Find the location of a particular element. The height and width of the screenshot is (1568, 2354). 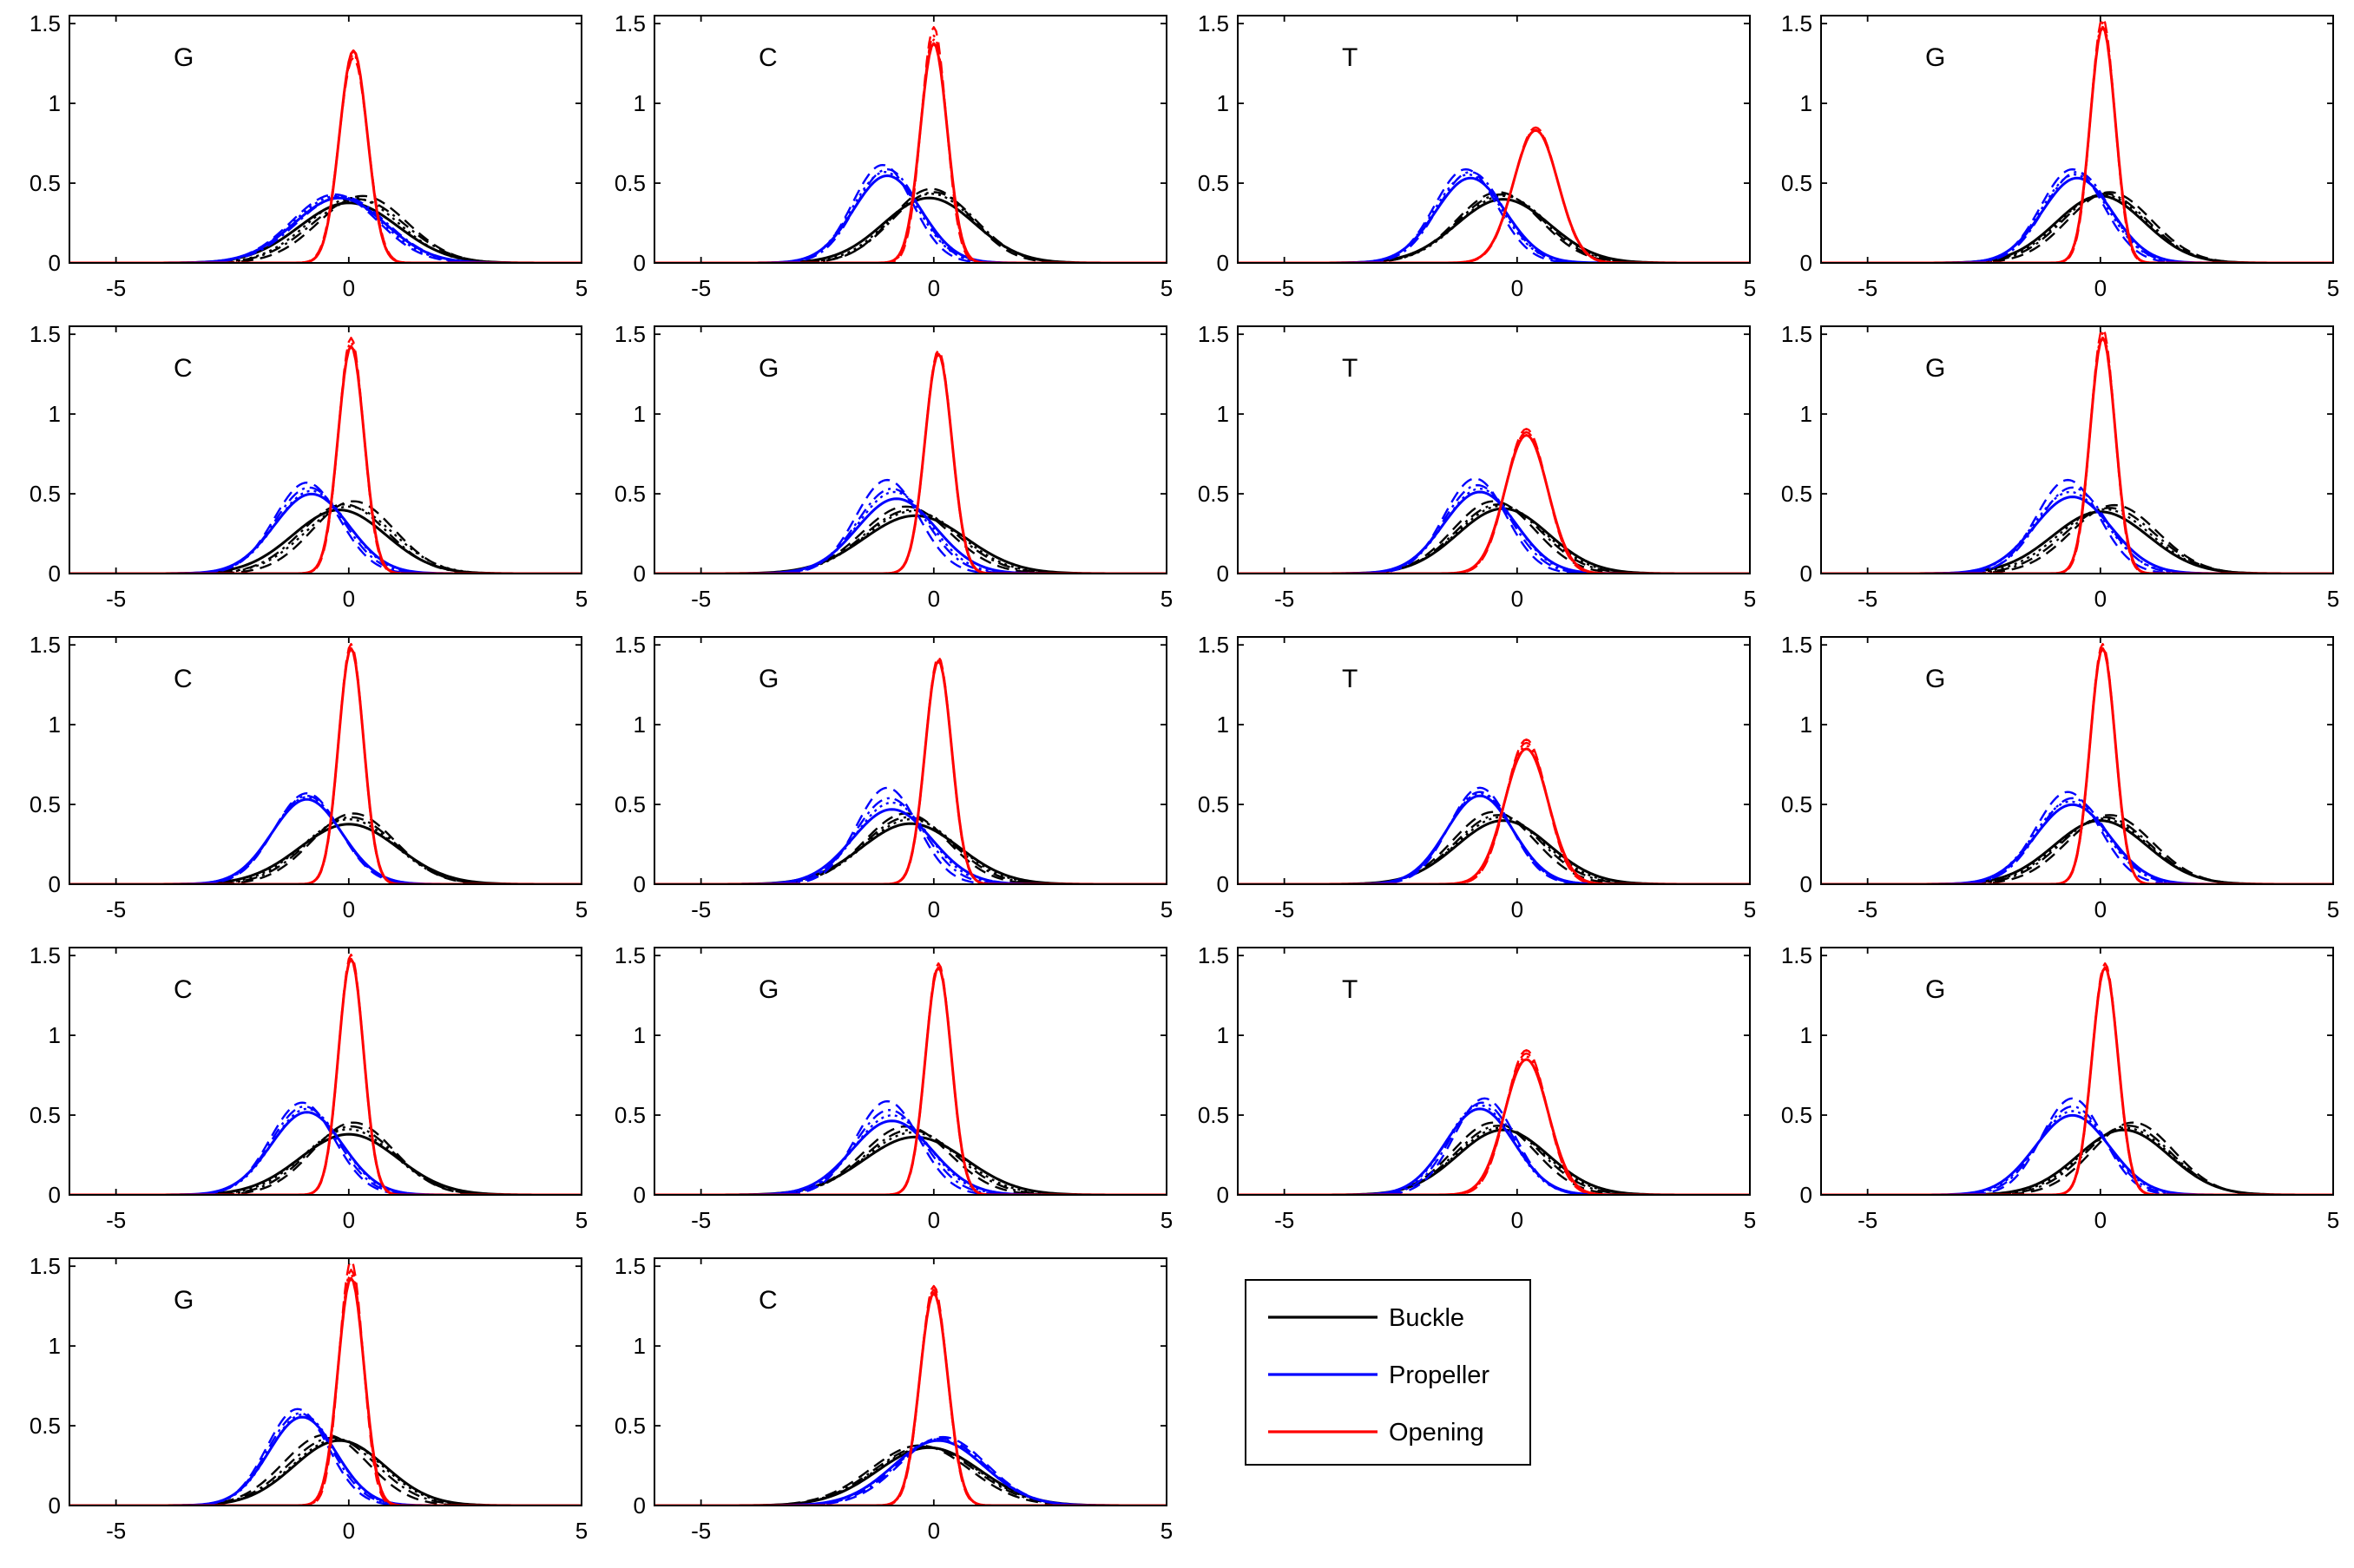

opening-curve-dashdot is located at coordinates (910, 148).